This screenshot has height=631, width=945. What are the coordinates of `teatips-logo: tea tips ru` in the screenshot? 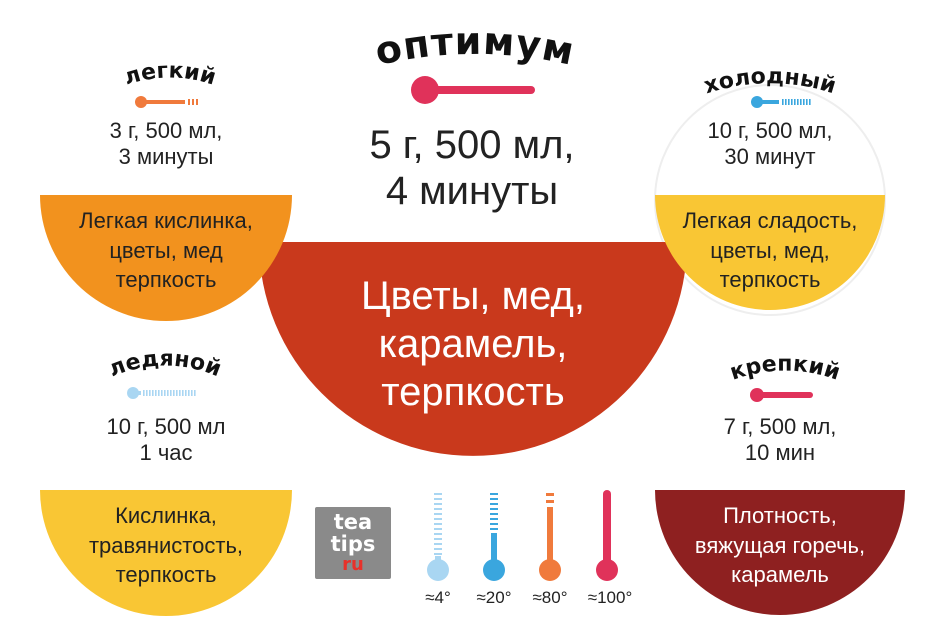 It's located at (353, 543).